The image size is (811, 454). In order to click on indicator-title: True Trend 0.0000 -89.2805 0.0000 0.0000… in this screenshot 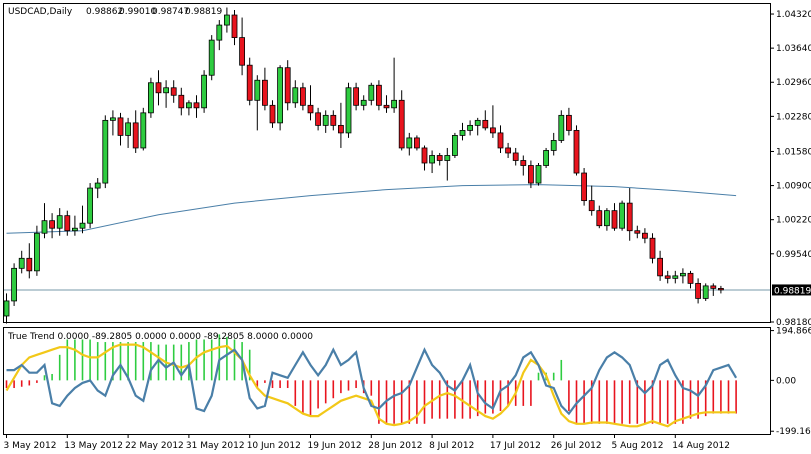, I will do `click(160, 337)`.